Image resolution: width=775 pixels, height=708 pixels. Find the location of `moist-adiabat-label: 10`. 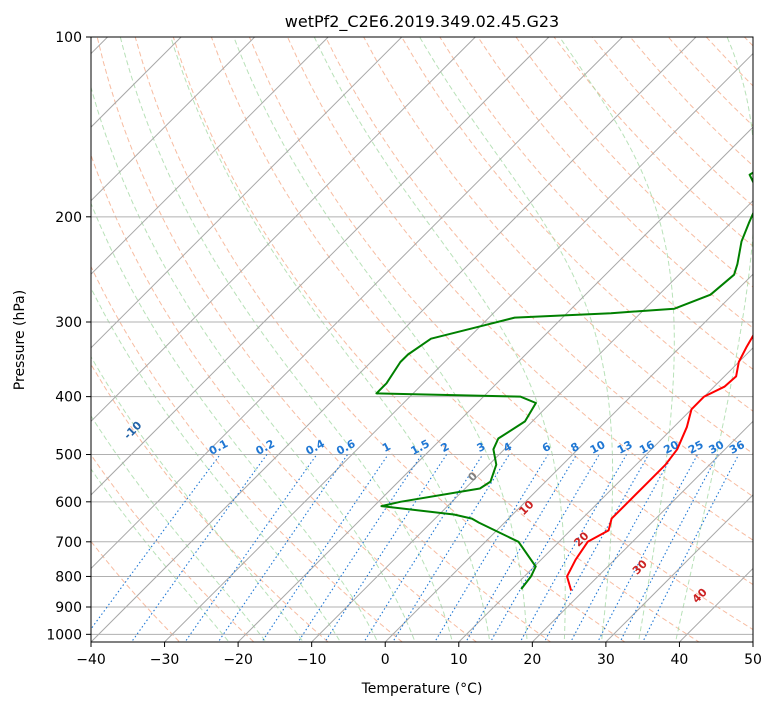

moist-adiabat-label: 10 is located at coordinates (527, 508).